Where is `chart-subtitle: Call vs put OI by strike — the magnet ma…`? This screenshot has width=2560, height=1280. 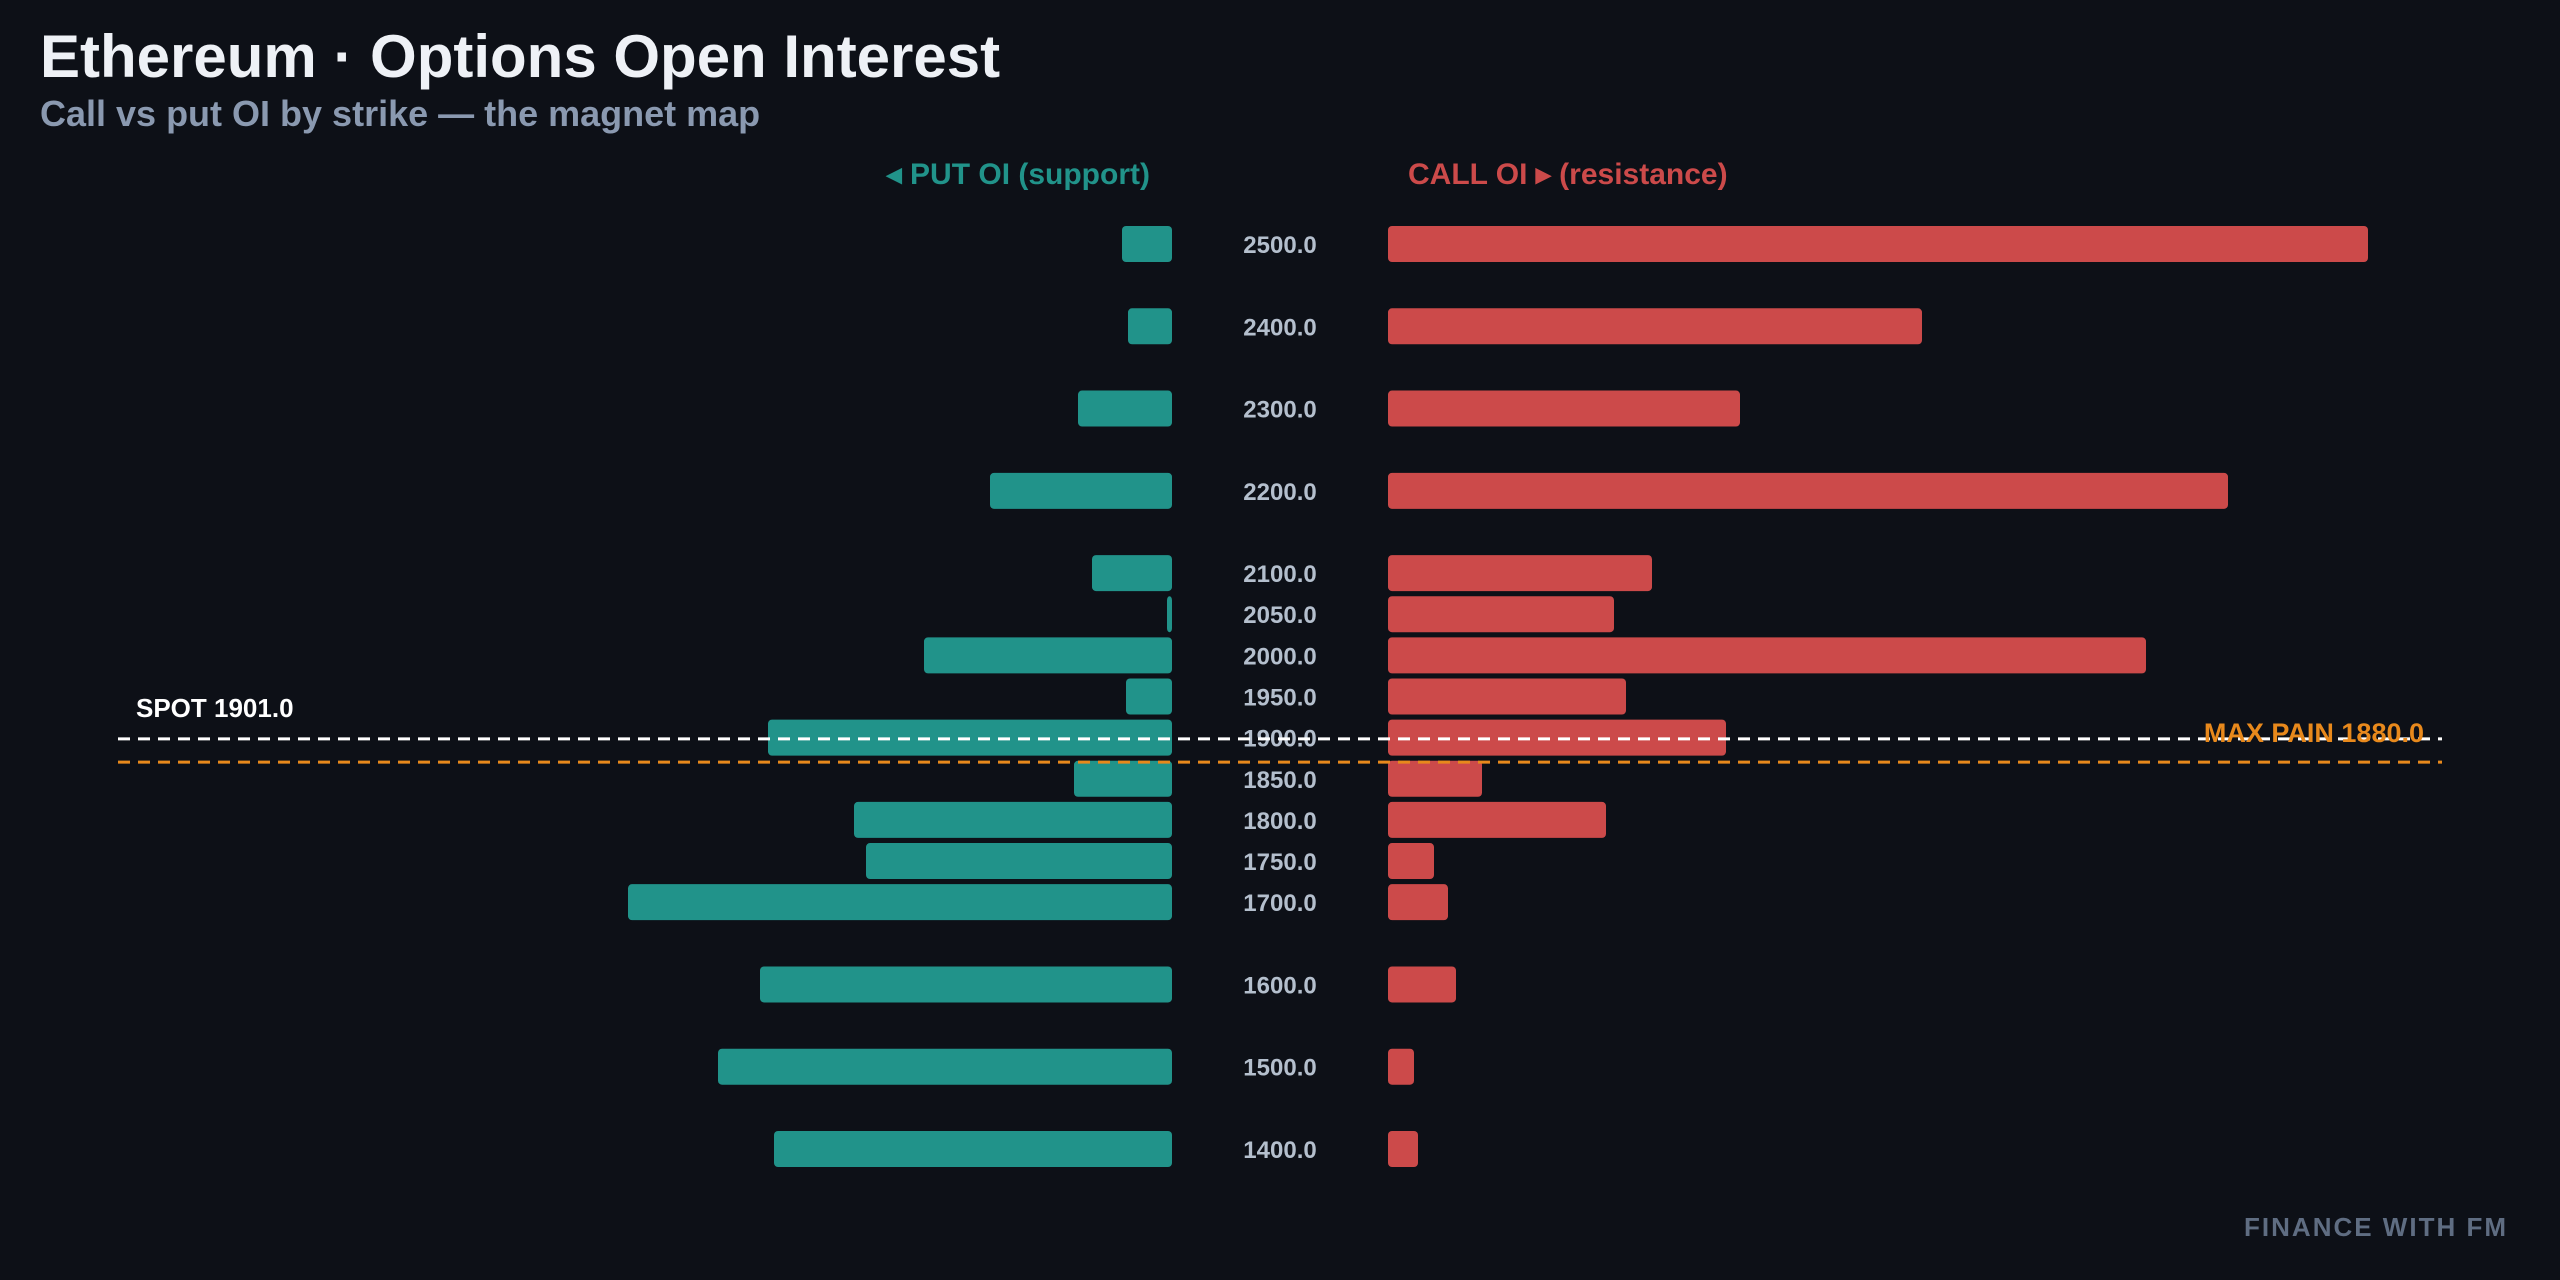 chart-subtitle: Call vs put OI by strike — the magnet ma… is located at coordinates (400, 113).